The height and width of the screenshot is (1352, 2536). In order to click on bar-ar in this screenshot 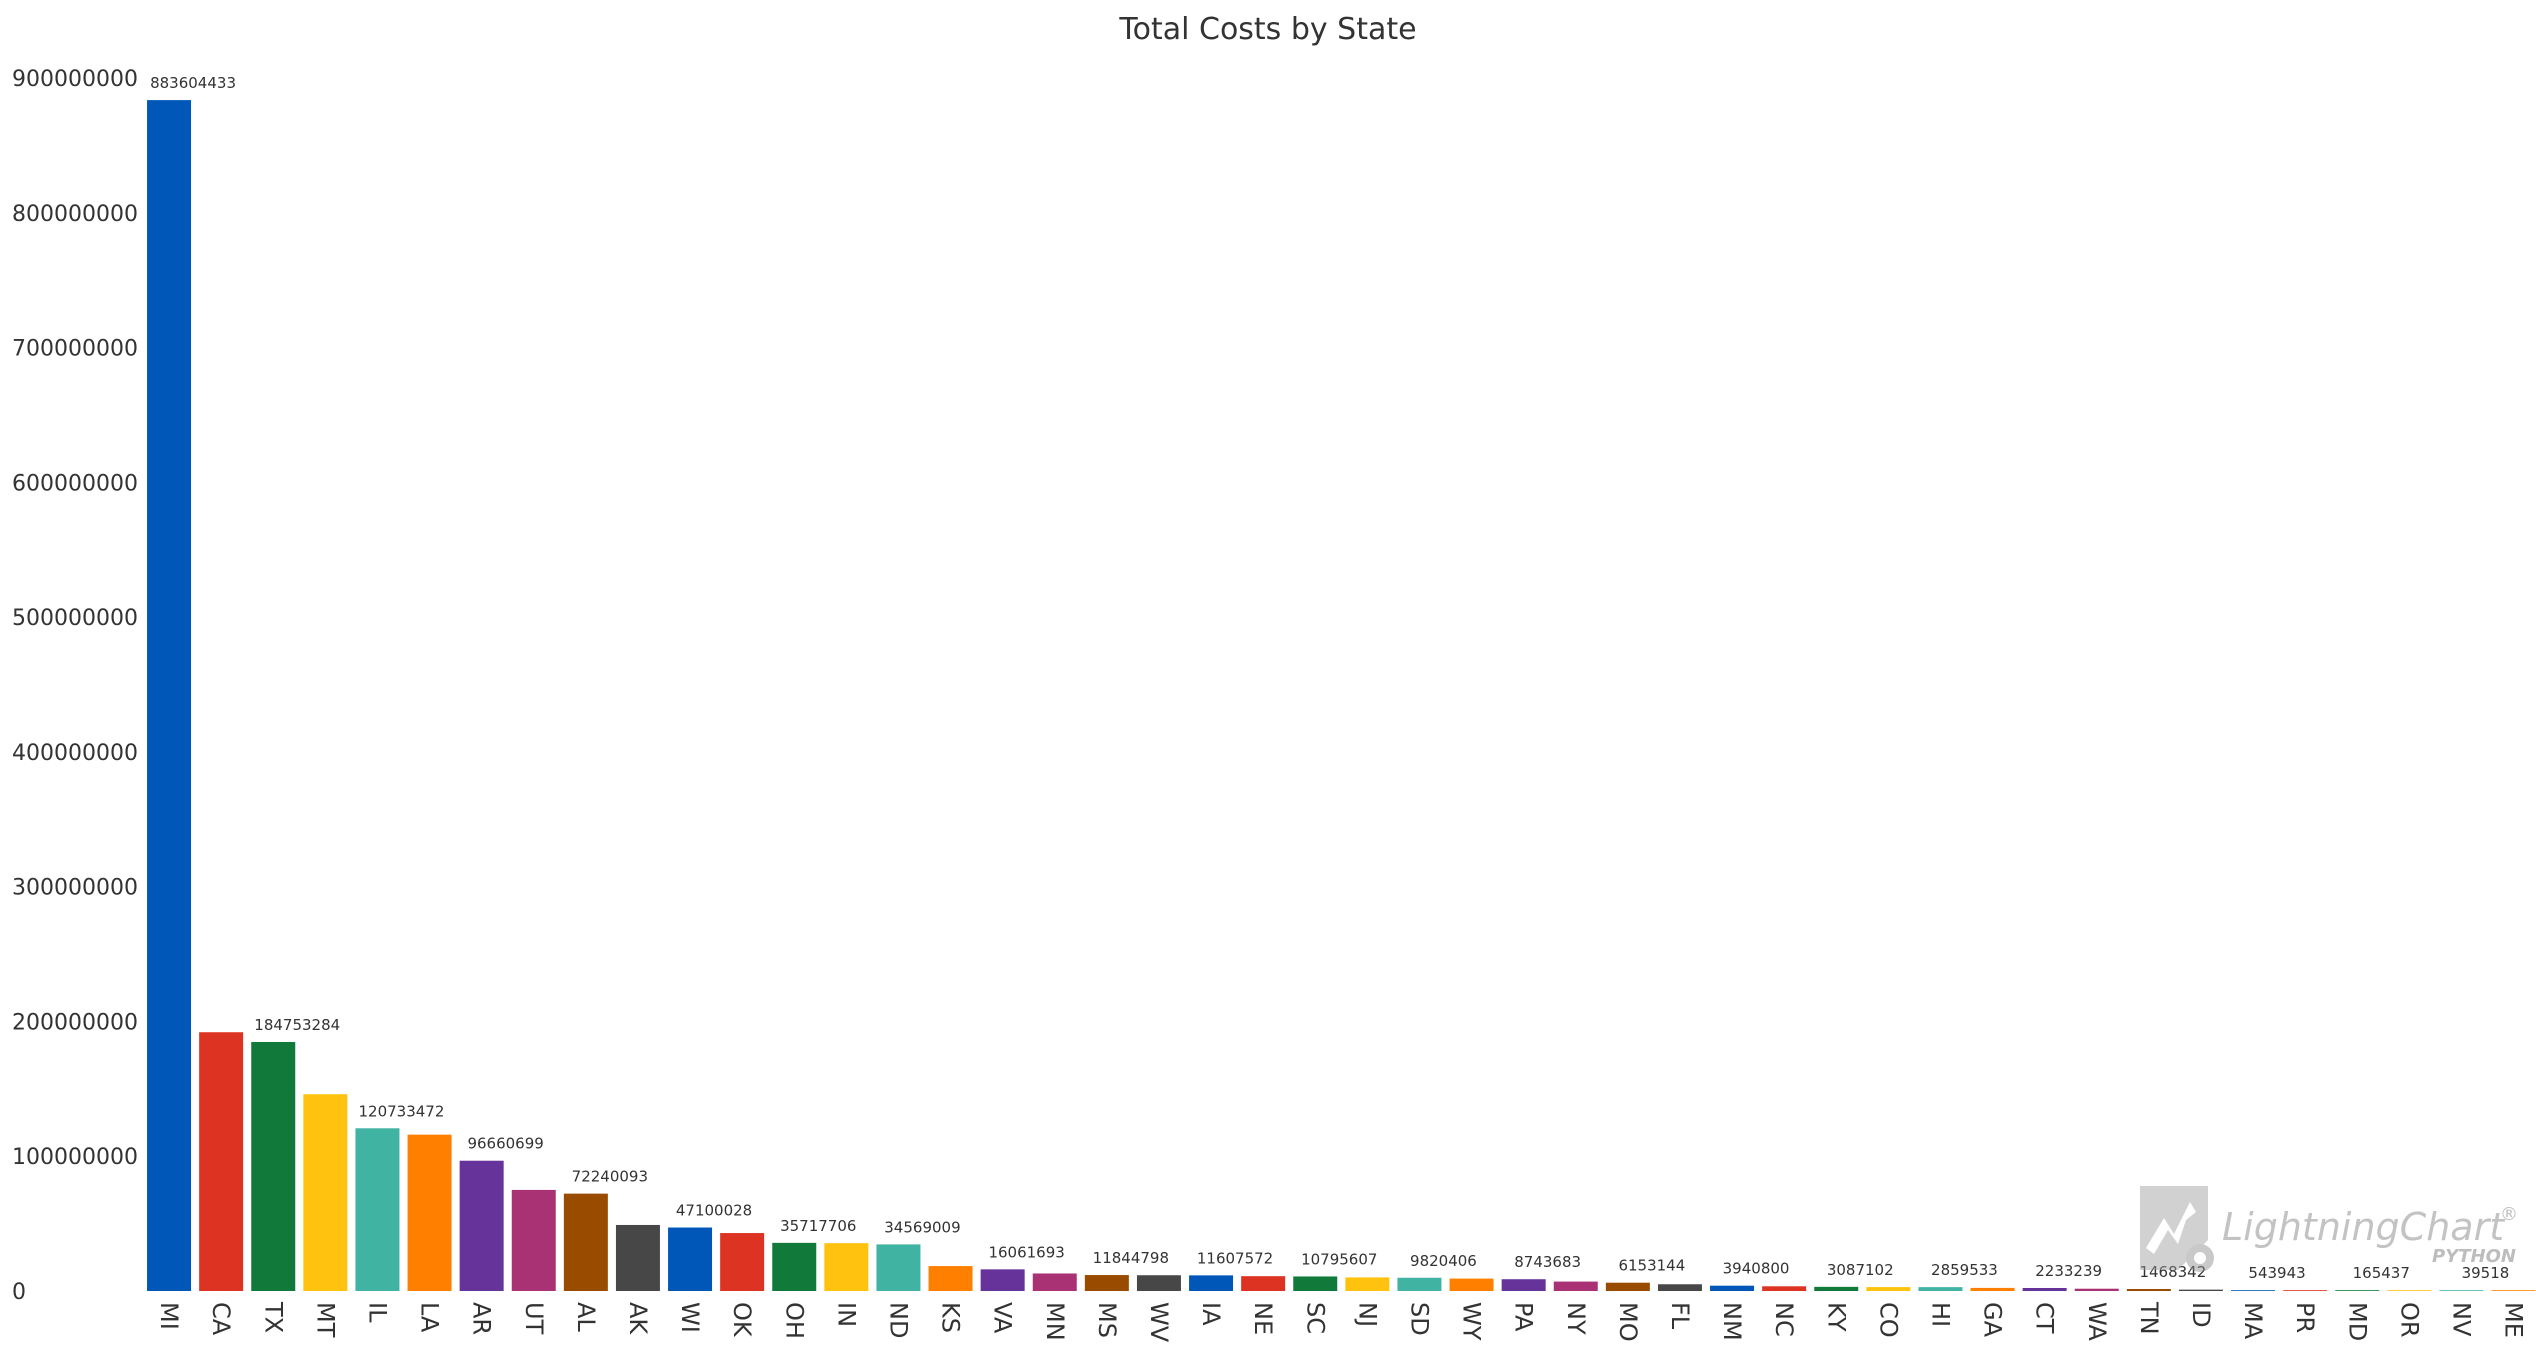, I will do `click(481, 1225)`.